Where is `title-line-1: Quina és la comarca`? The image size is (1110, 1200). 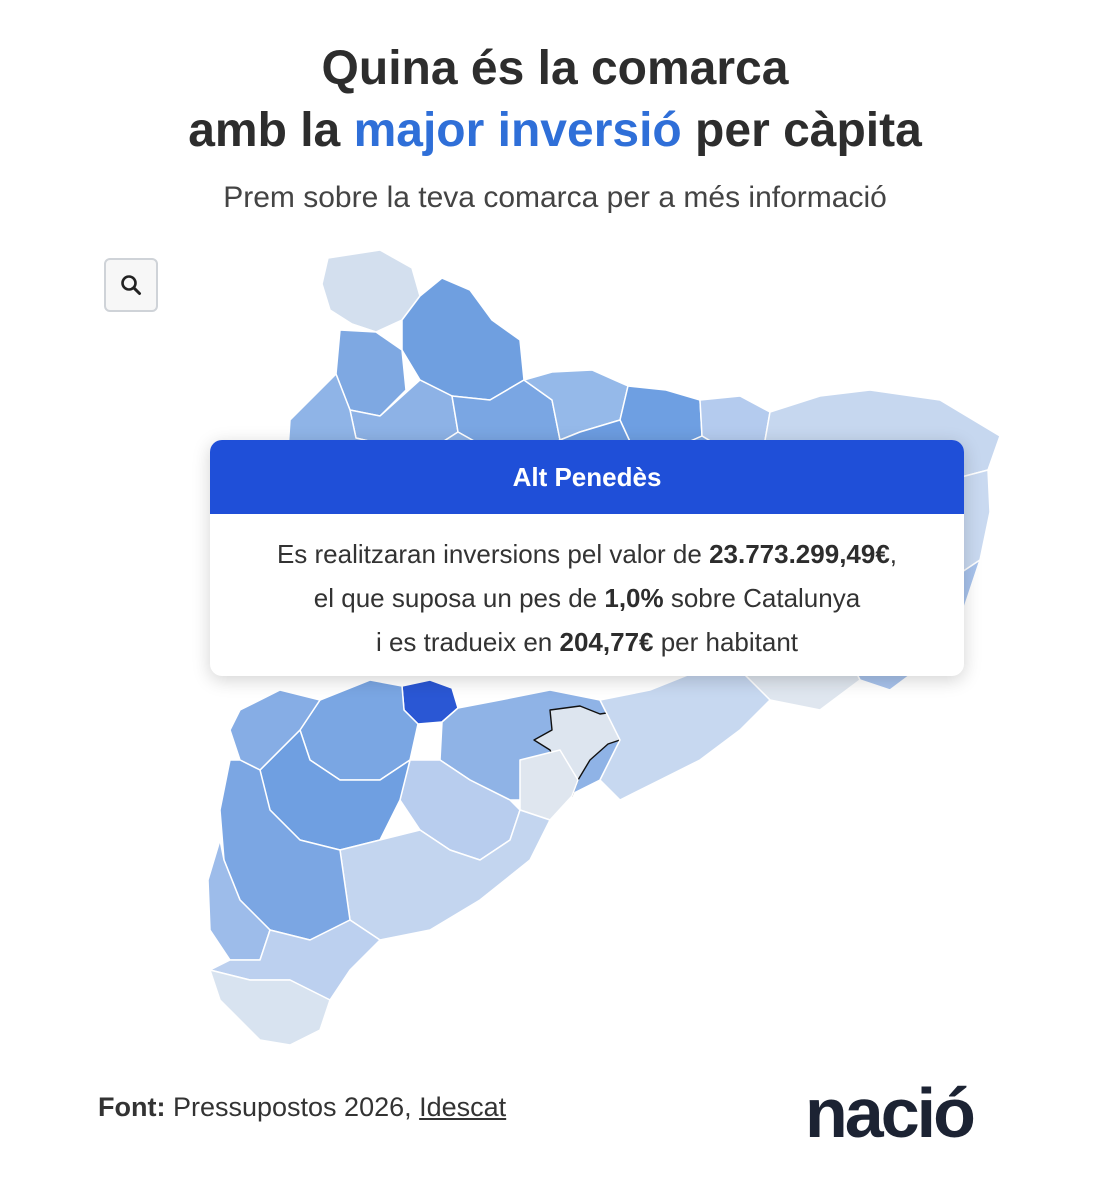 title-line-1: Quina és la comarca is located at coordinates (555, 68).